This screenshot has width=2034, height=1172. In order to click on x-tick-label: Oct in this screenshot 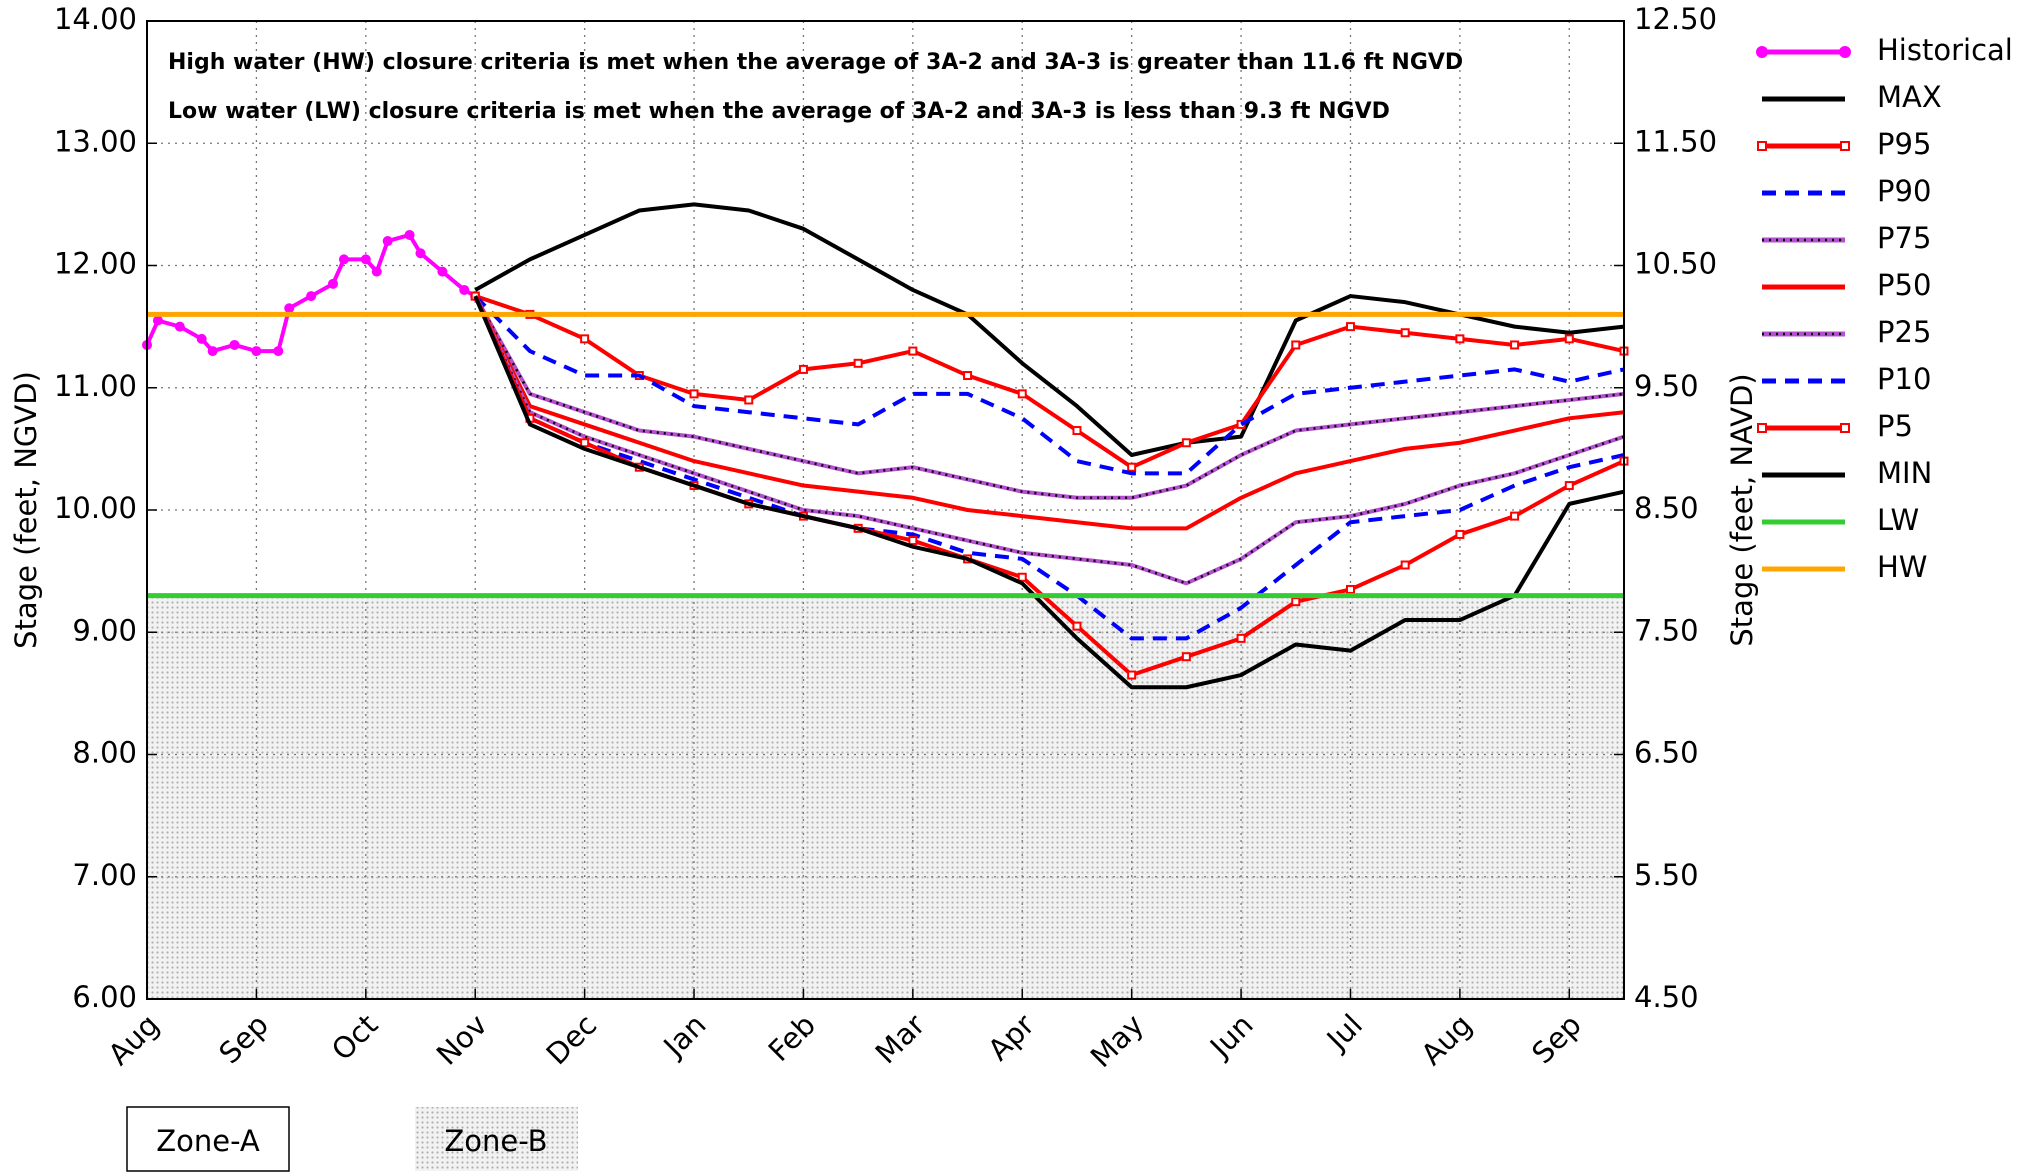, I will do `click(355, 1038)`.